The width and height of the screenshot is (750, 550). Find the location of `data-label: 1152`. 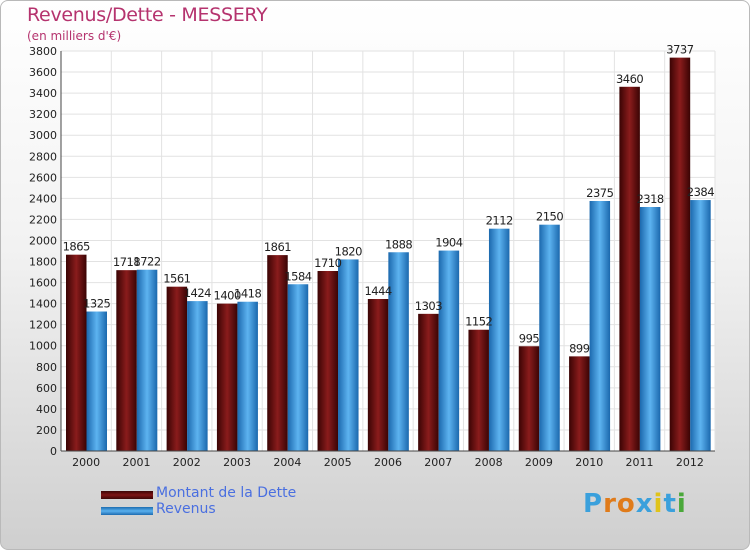

data-label: 1152 is located at coordinates (478, 322).